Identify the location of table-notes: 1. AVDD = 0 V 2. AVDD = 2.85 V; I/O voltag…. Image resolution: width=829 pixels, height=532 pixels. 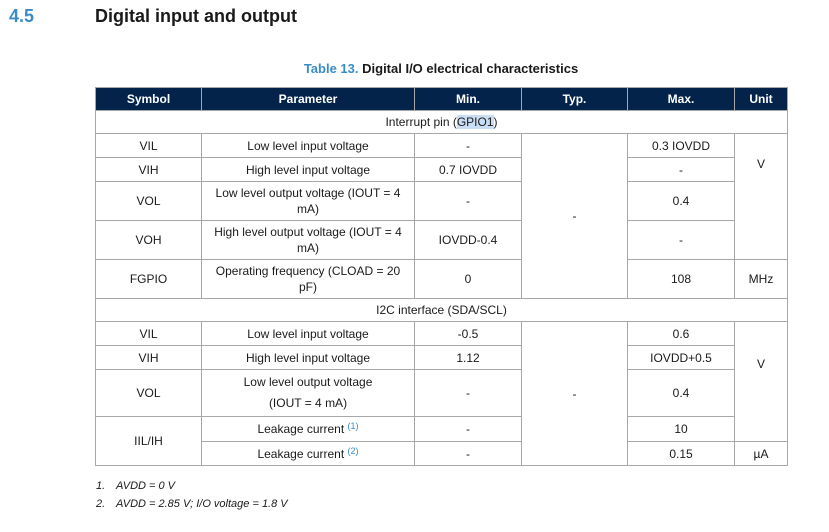
(192, 495).